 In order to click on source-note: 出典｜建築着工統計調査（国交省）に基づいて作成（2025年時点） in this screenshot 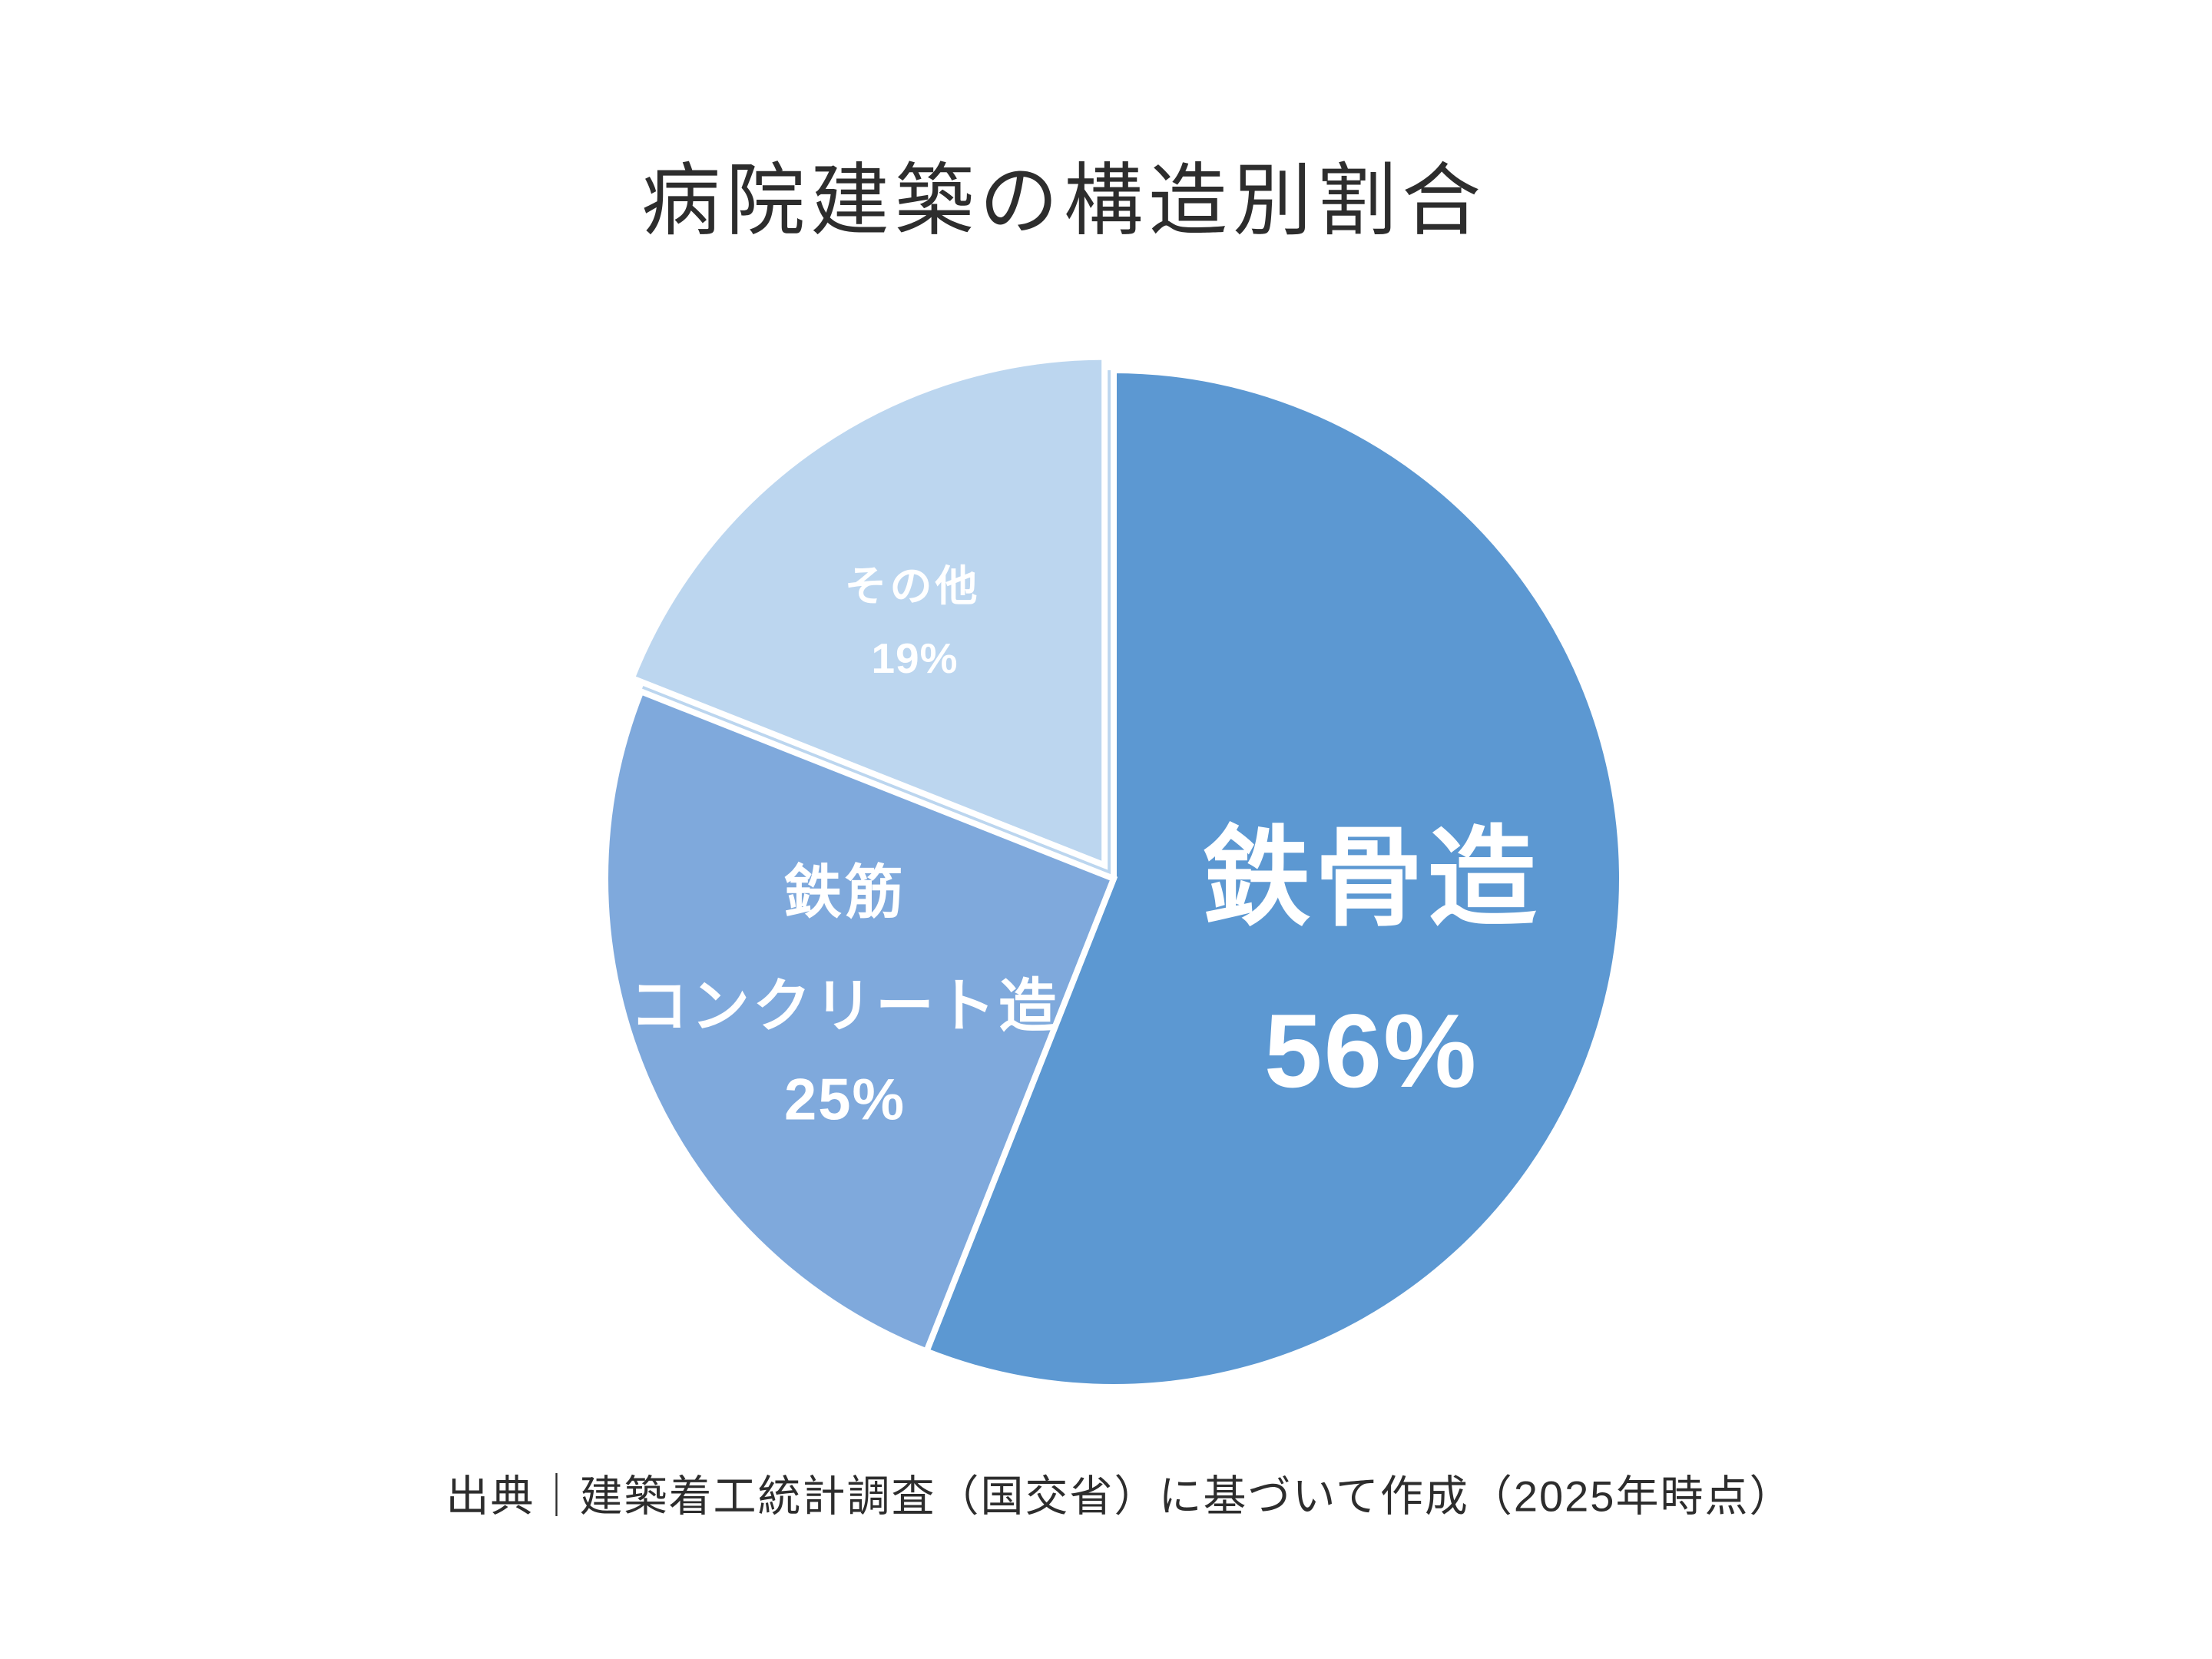, I will do `click(1120, 1497)`.